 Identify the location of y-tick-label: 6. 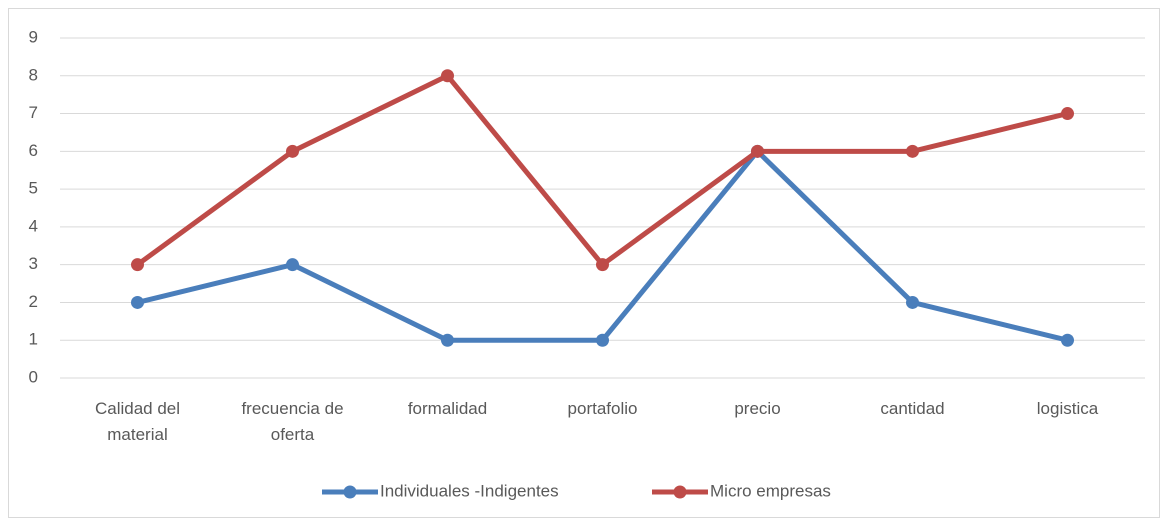
(33, 150).